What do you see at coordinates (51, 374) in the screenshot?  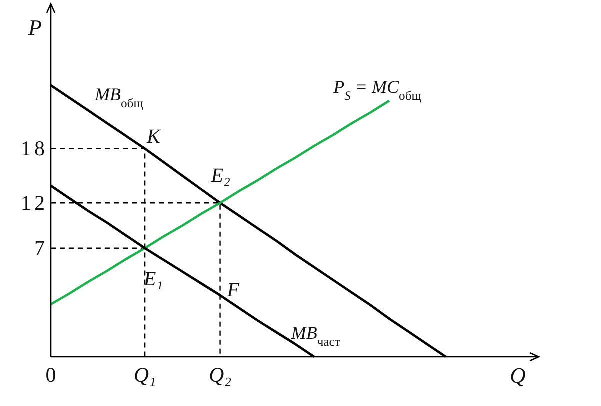 I see `x-tick-label: 0` at bounding box center [51, 374].